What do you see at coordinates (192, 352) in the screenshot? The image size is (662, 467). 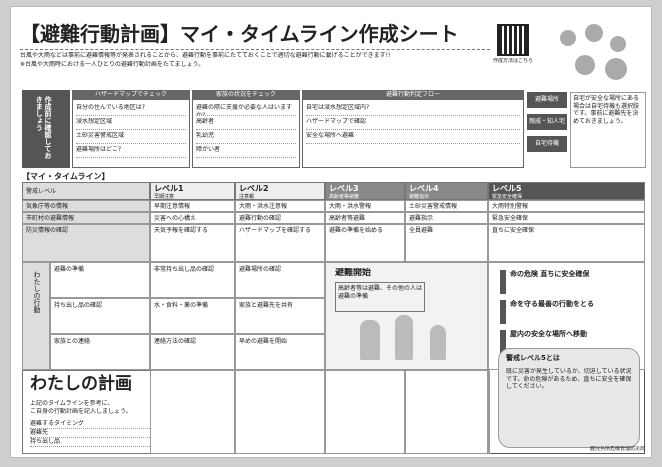 I see `action-cell: 連絡方法の確認` at bounding box center [192, 352].